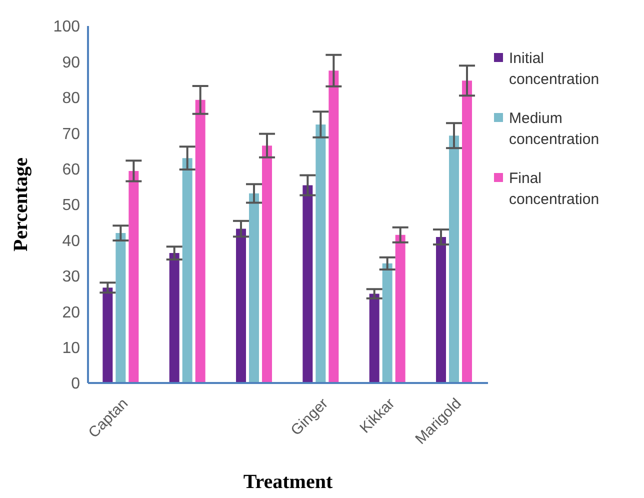  I want to click on y-tick-label: 100, so click(66, 27).